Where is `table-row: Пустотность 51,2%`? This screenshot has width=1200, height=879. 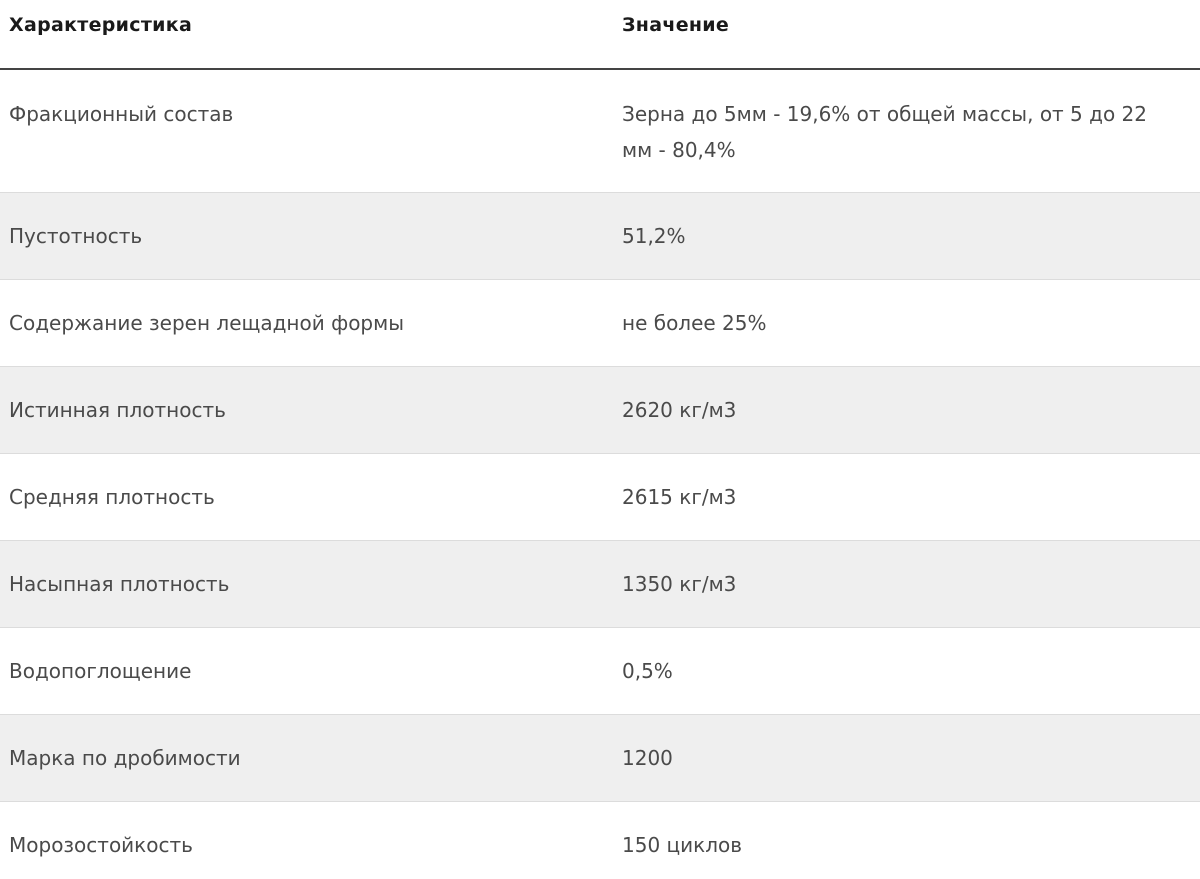 table-row: Пустотность 51,2% is located at coordinates (600, 236).